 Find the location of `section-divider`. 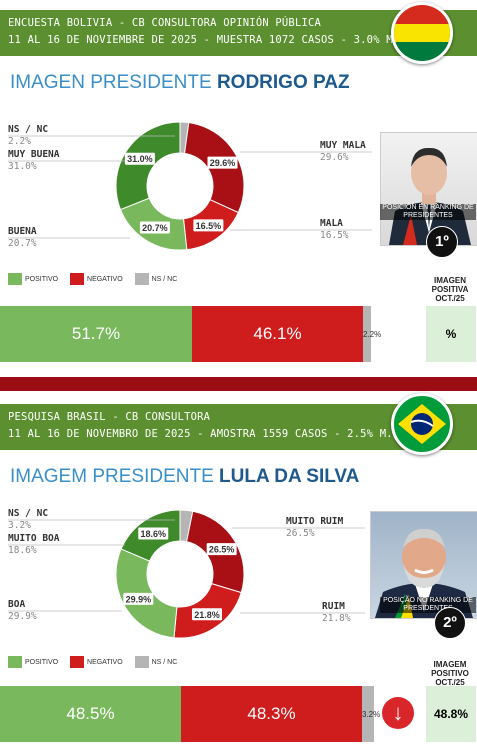

section-divider is located at coordinates (238, 384).